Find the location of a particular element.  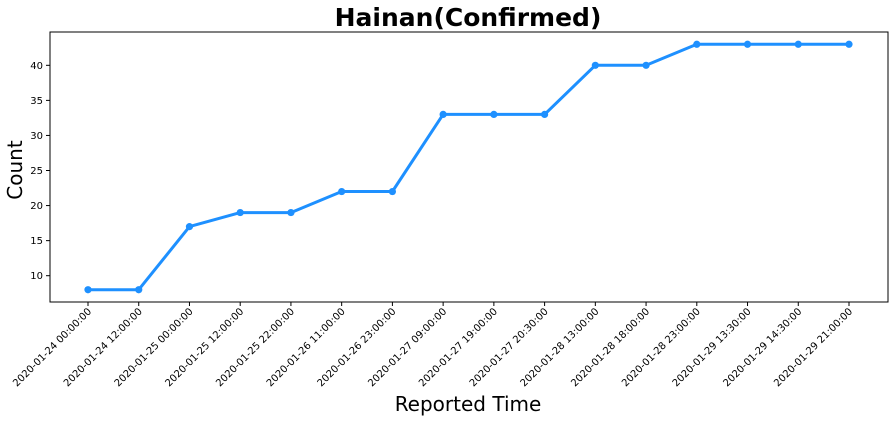

x-axis-label: Reported Time is located at coordinates (468, 404).